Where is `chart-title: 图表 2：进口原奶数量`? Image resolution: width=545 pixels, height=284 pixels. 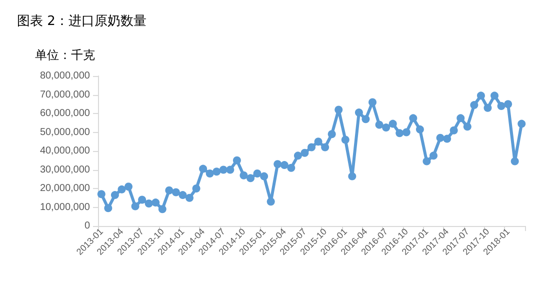 chart-title: 图表 2：进口原奶数量 is located at coordinates (81, 21).